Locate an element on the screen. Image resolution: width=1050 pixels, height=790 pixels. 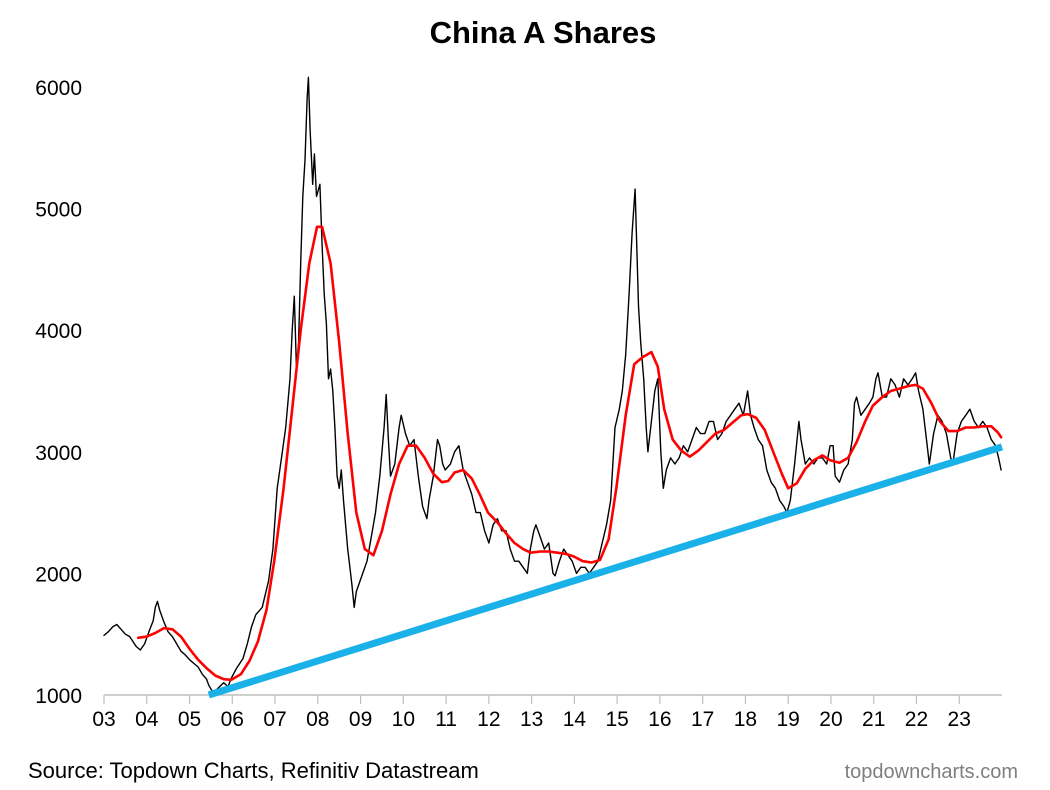
x-tick-label: 14 is located at coordinates (575, 719).